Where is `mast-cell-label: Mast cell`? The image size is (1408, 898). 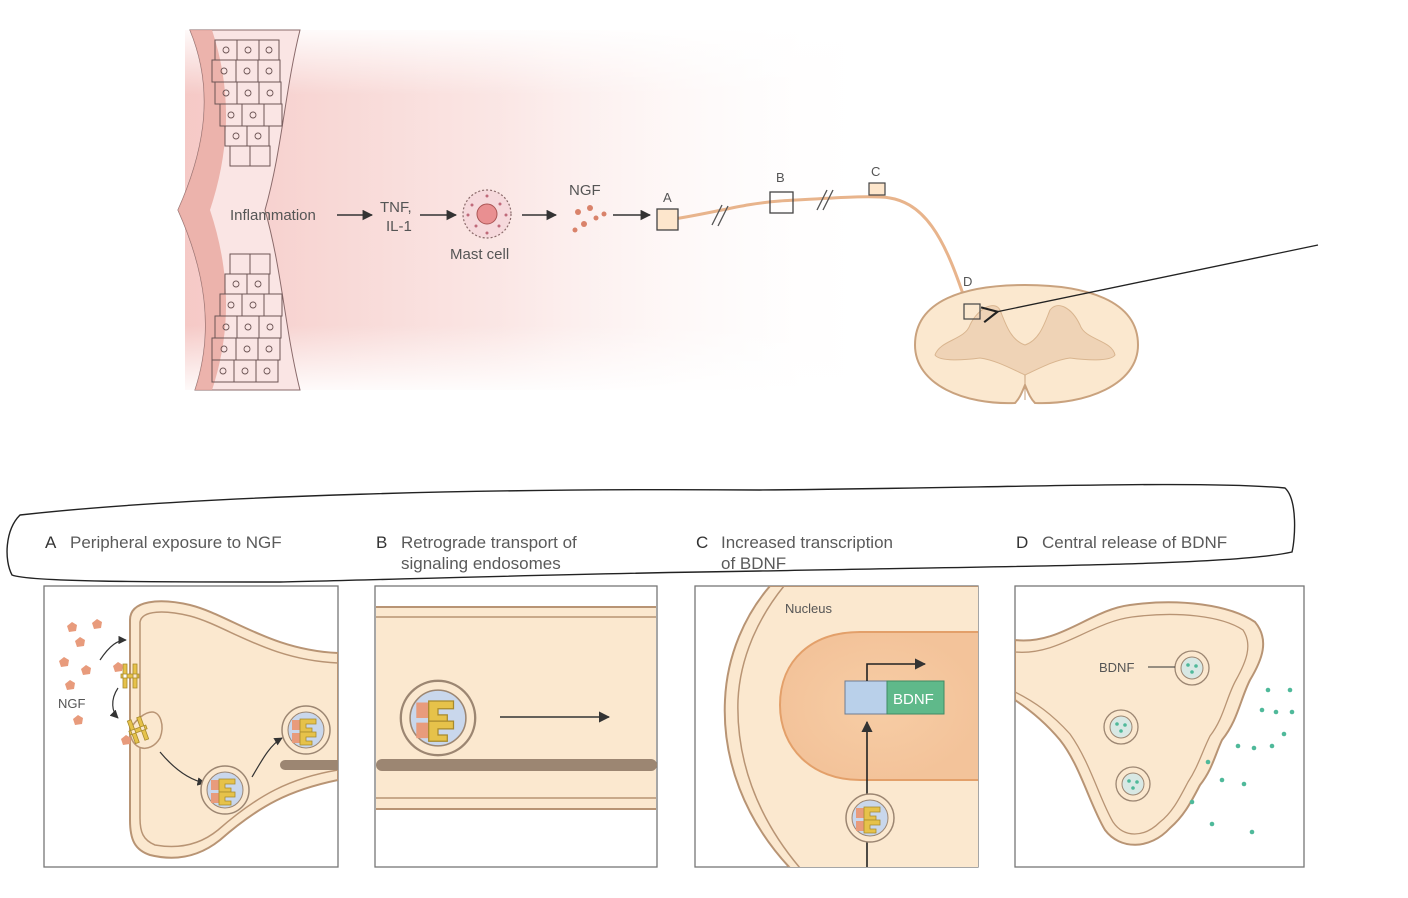
mast-cell-label: Mast cell is located at coordinates (479, 254).